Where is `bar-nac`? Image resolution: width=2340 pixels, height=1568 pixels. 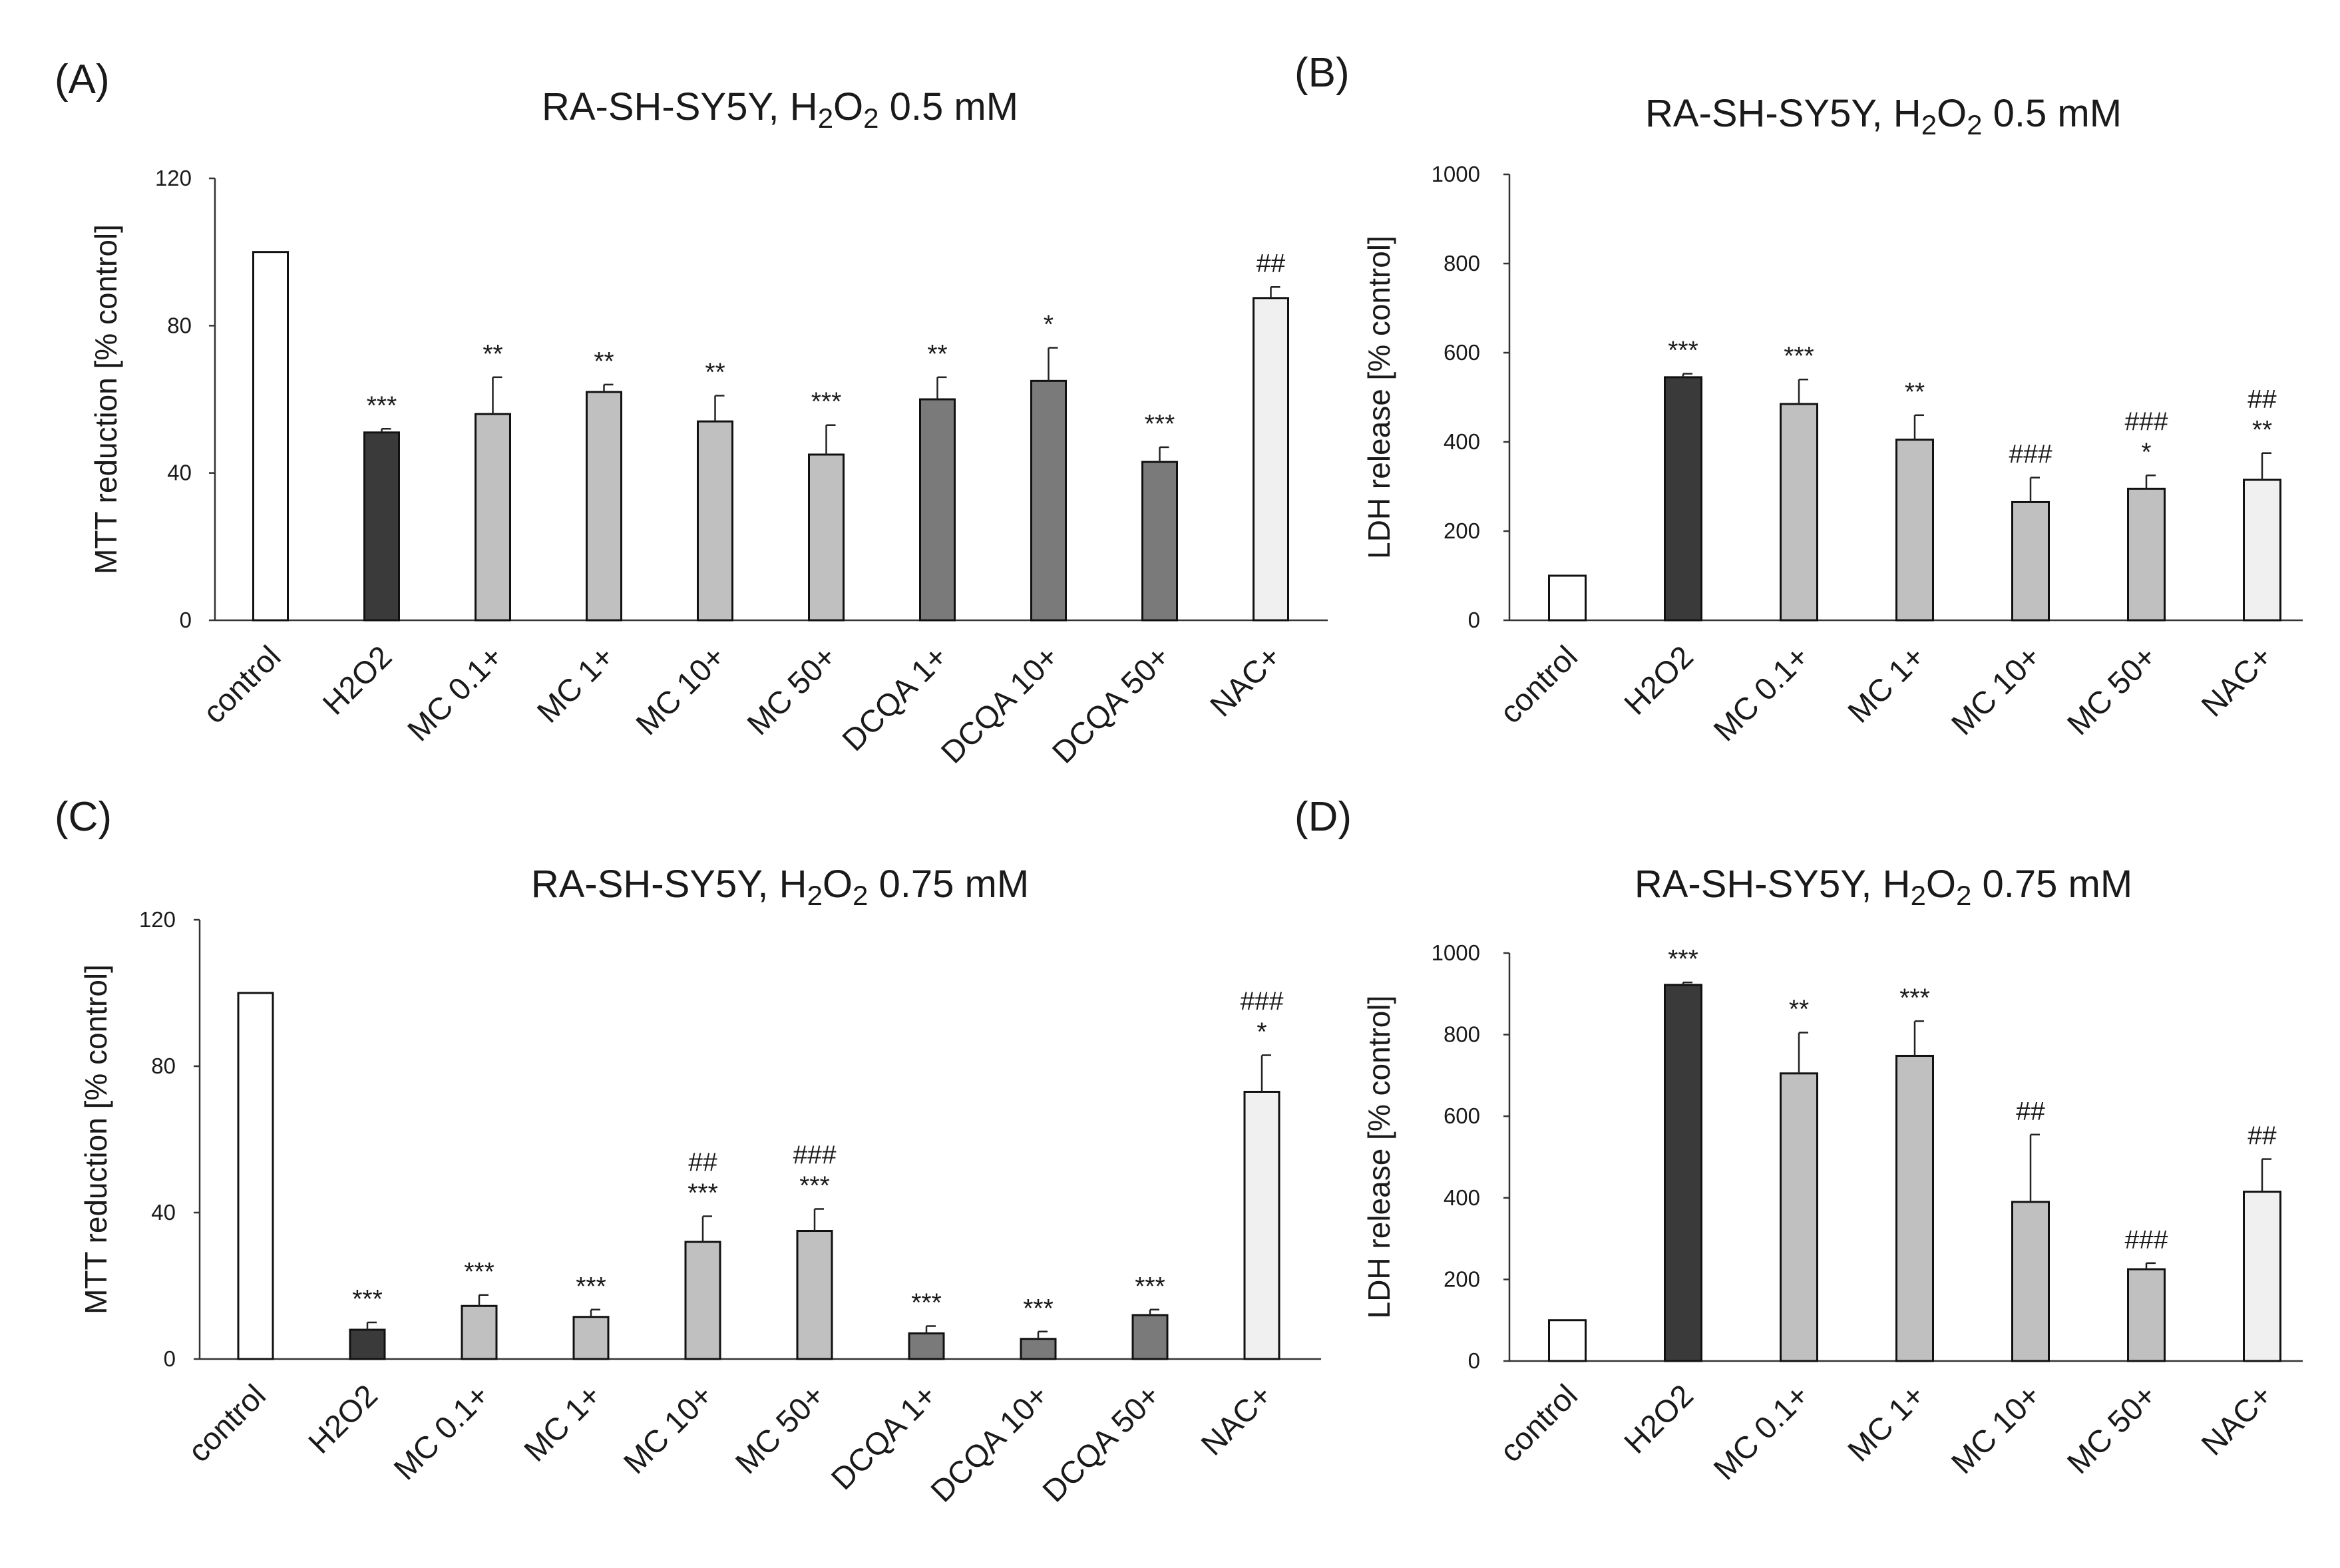 bar-nac is located at coordinates (2262, 1276).